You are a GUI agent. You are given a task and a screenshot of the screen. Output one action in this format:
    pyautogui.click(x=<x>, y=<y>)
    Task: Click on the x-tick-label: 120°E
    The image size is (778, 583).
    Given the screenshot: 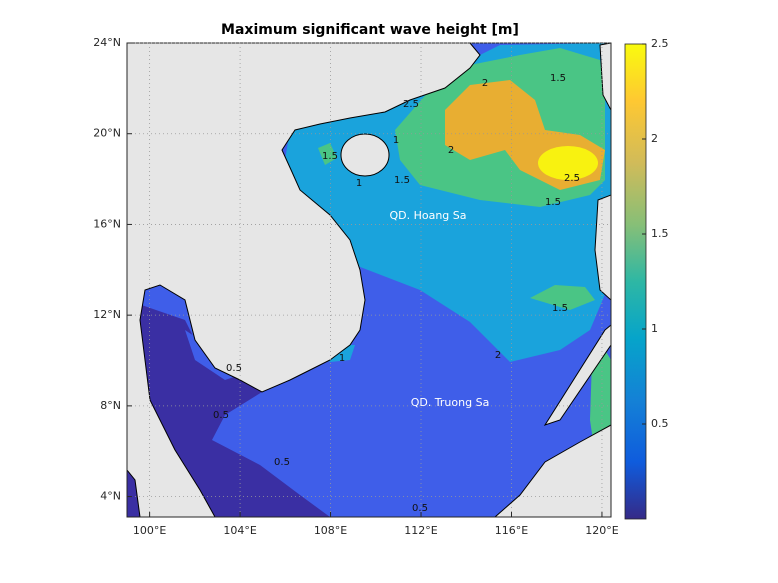 What is the action you would take?
    pyautogui.click(x=601, y=530)
    